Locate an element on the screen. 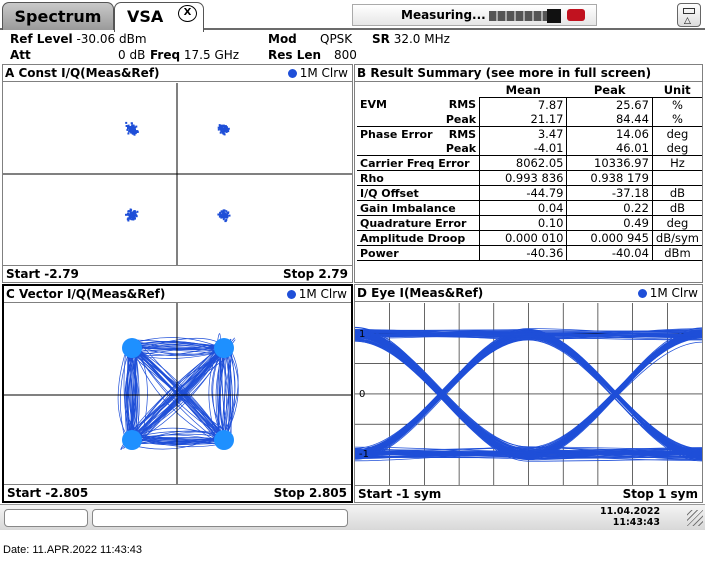 The height and width of the screenshot is (569, 705). ref-level-info: Ref Level -30.06 dBm is located at coordinates (78, 39).